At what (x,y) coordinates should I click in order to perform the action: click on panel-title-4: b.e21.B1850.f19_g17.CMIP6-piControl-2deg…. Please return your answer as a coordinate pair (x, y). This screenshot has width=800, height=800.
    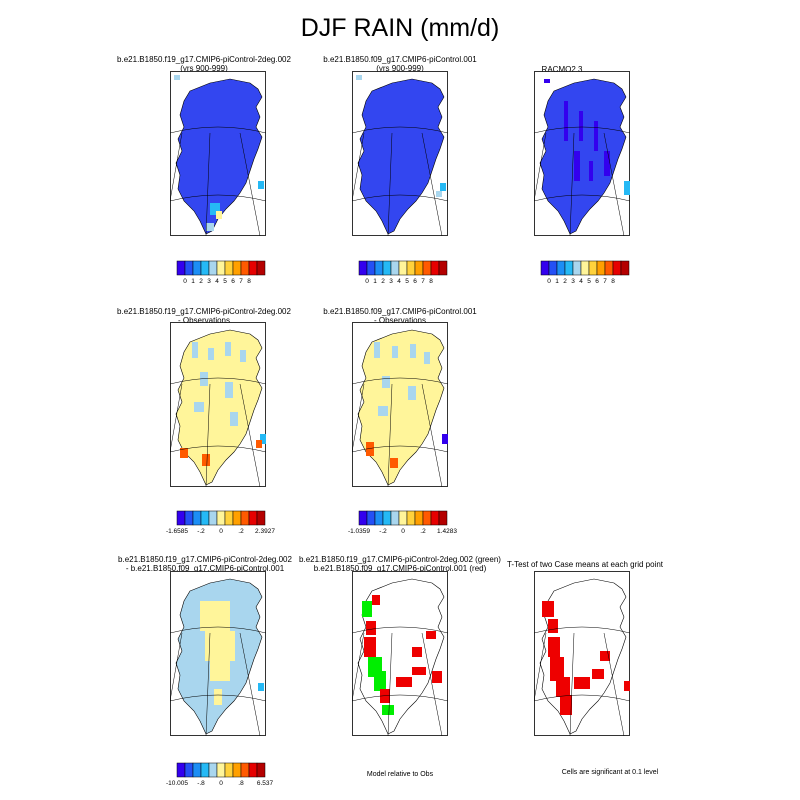
    Looking at the image, I should click on (204, 316).